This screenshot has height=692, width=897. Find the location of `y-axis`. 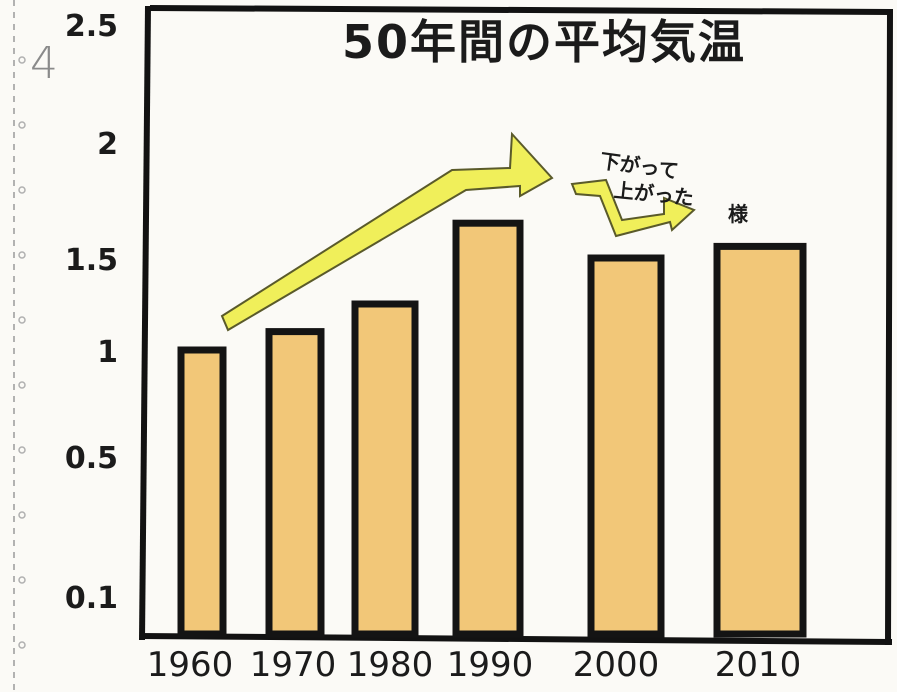

y-axis is located at coordinates (145, 323).